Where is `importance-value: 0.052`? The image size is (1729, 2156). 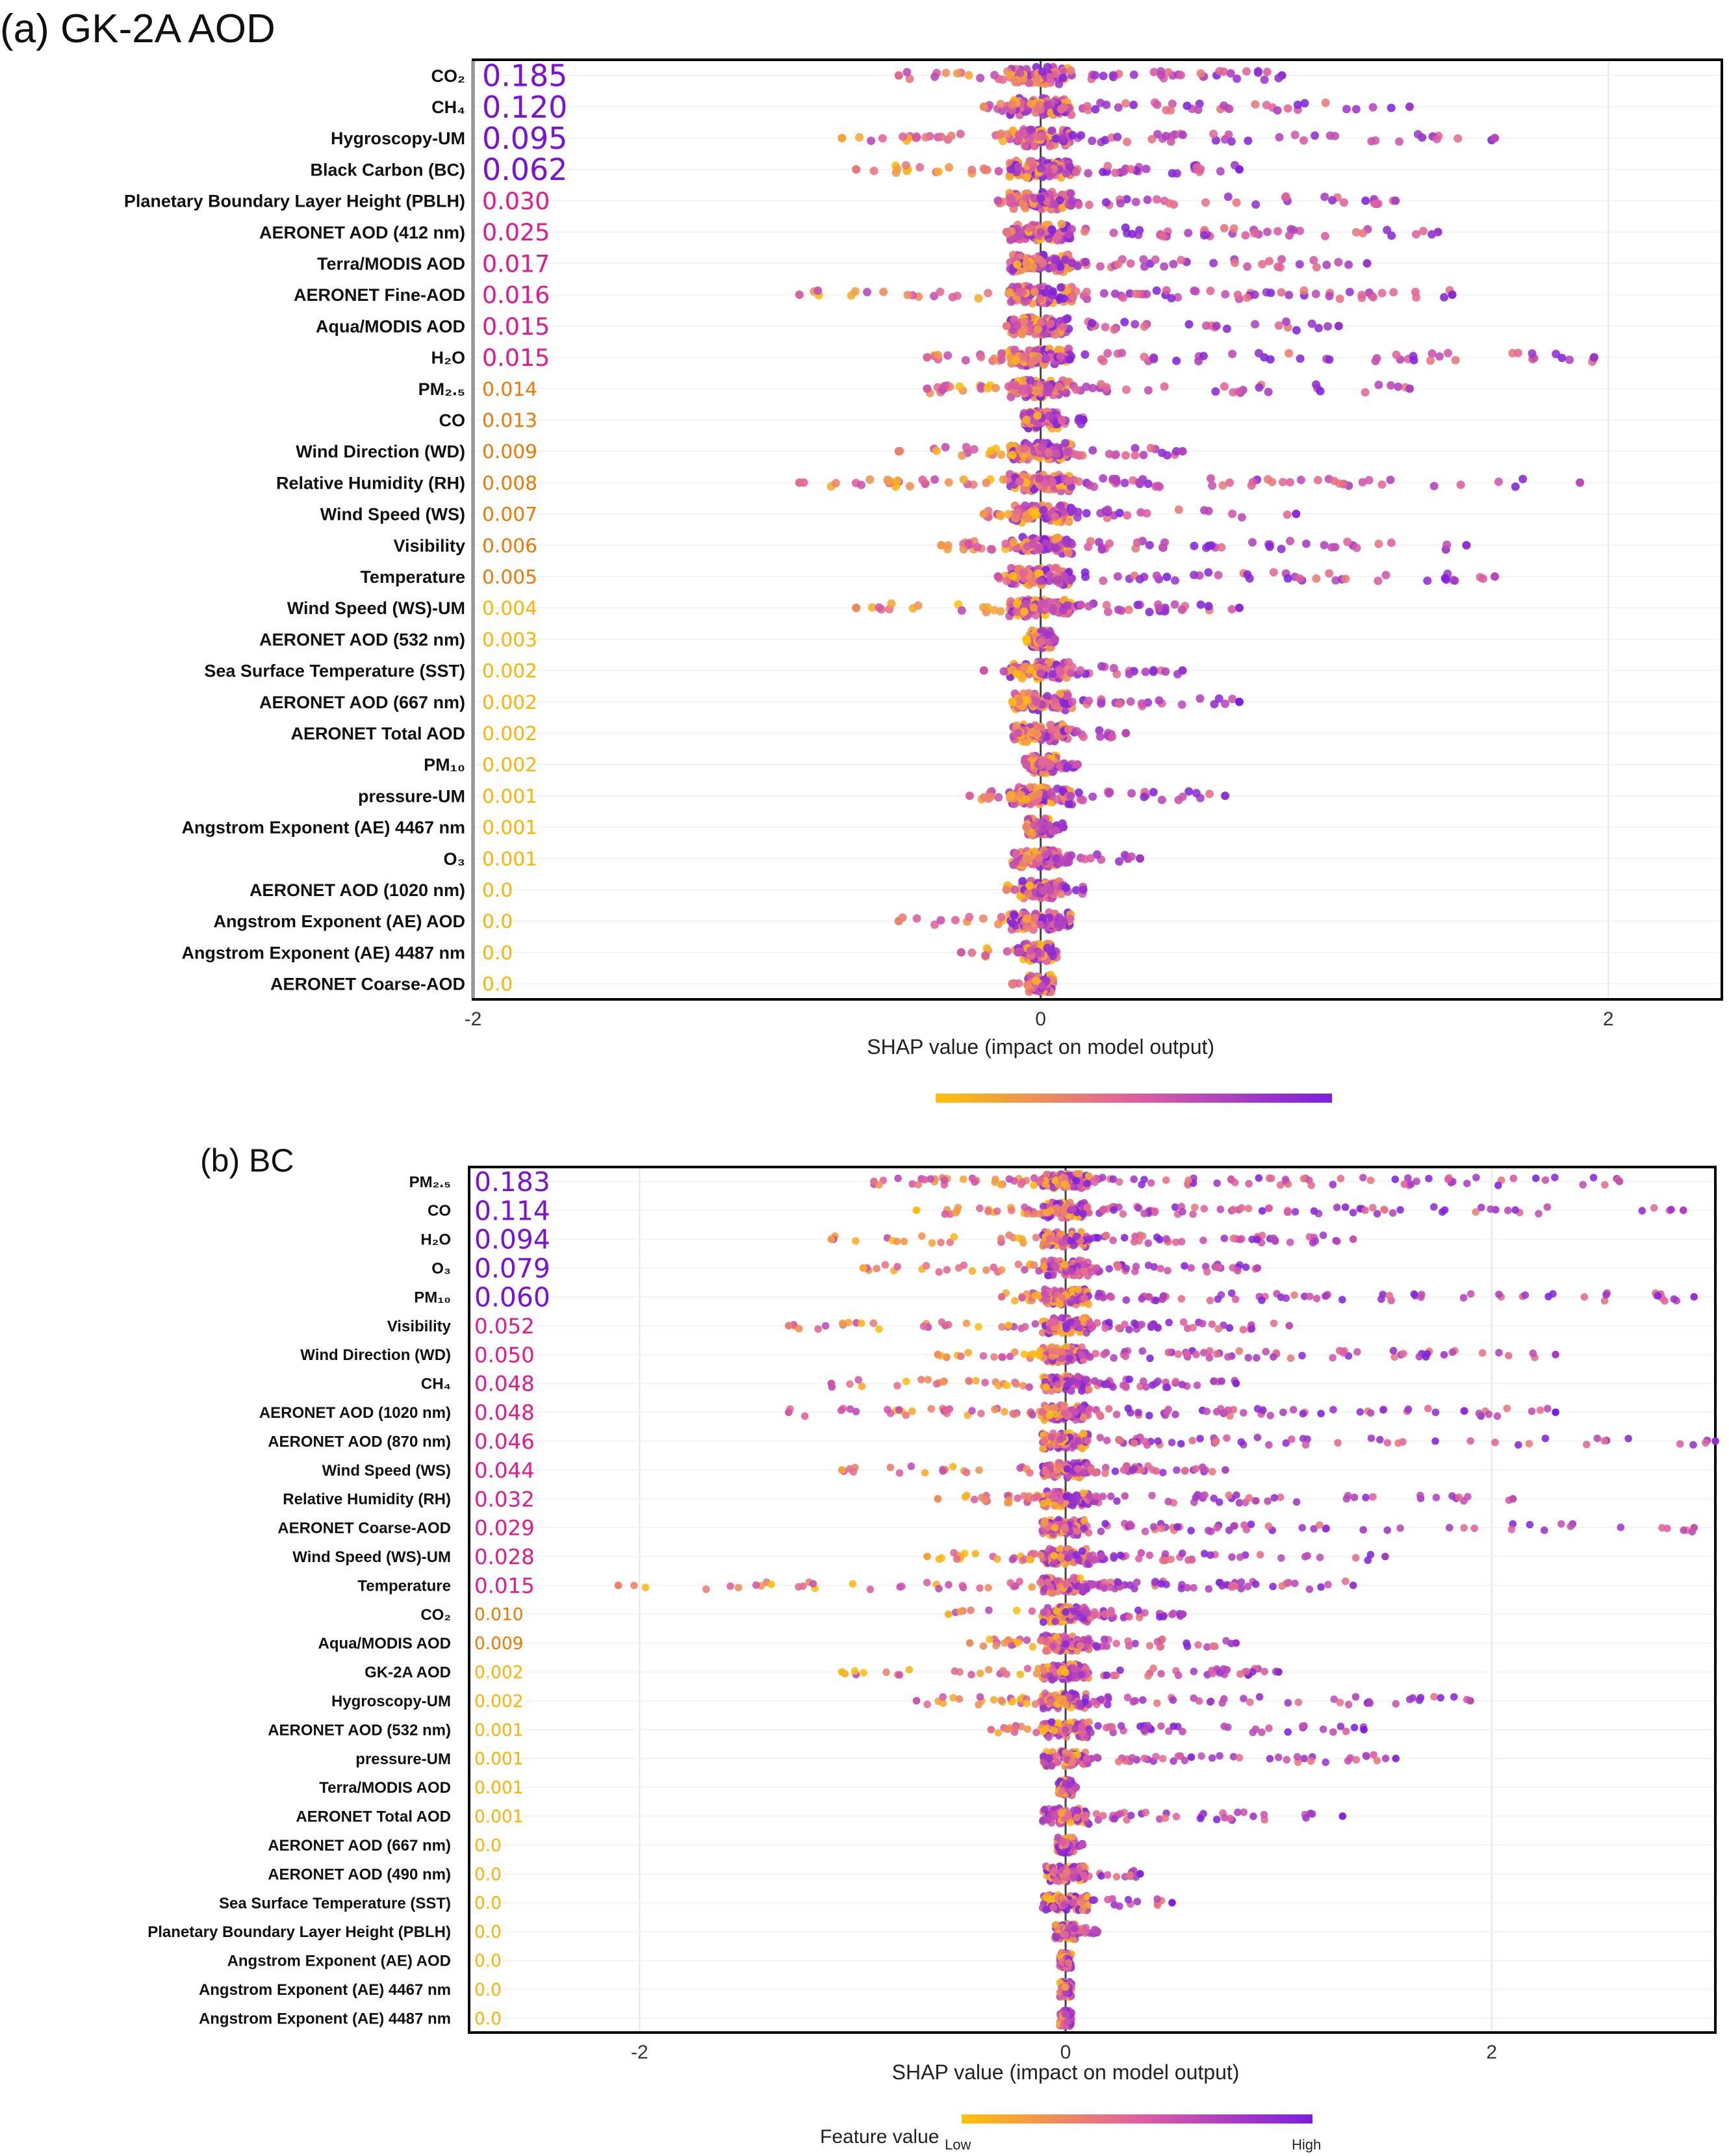
importance-value: 0.052 is located at coordinates (505, 1326).